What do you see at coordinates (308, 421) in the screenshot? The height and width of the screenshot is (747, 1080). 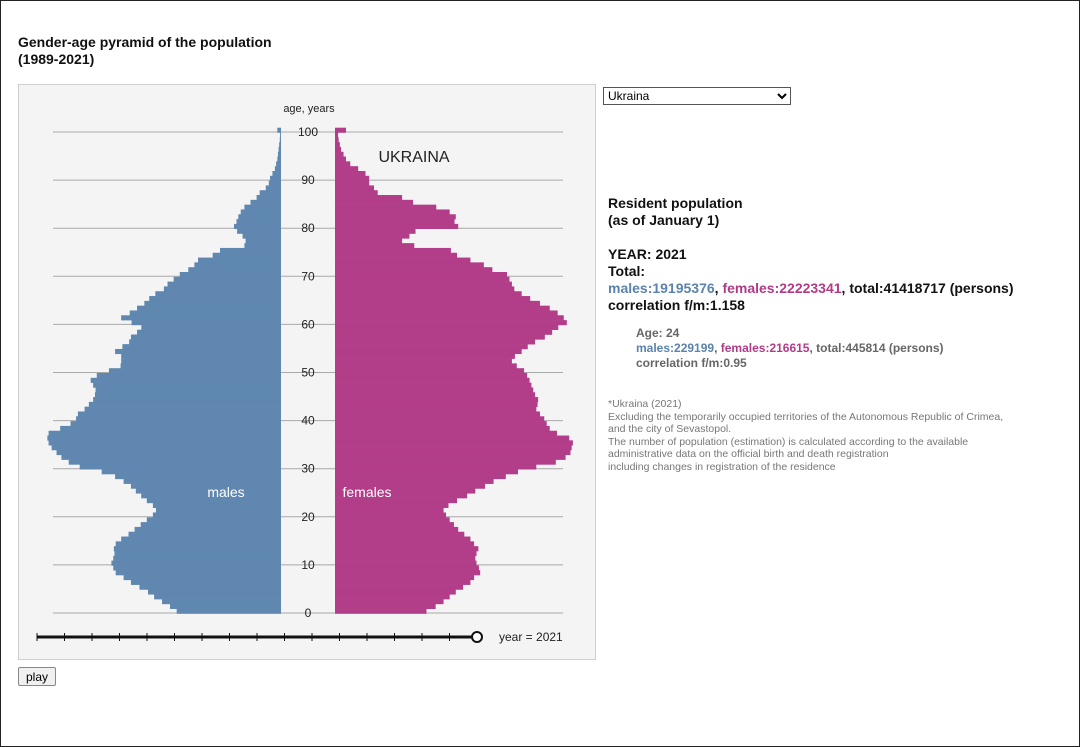 I see `age-tick-label: 40` at bounding box center [308, 421].